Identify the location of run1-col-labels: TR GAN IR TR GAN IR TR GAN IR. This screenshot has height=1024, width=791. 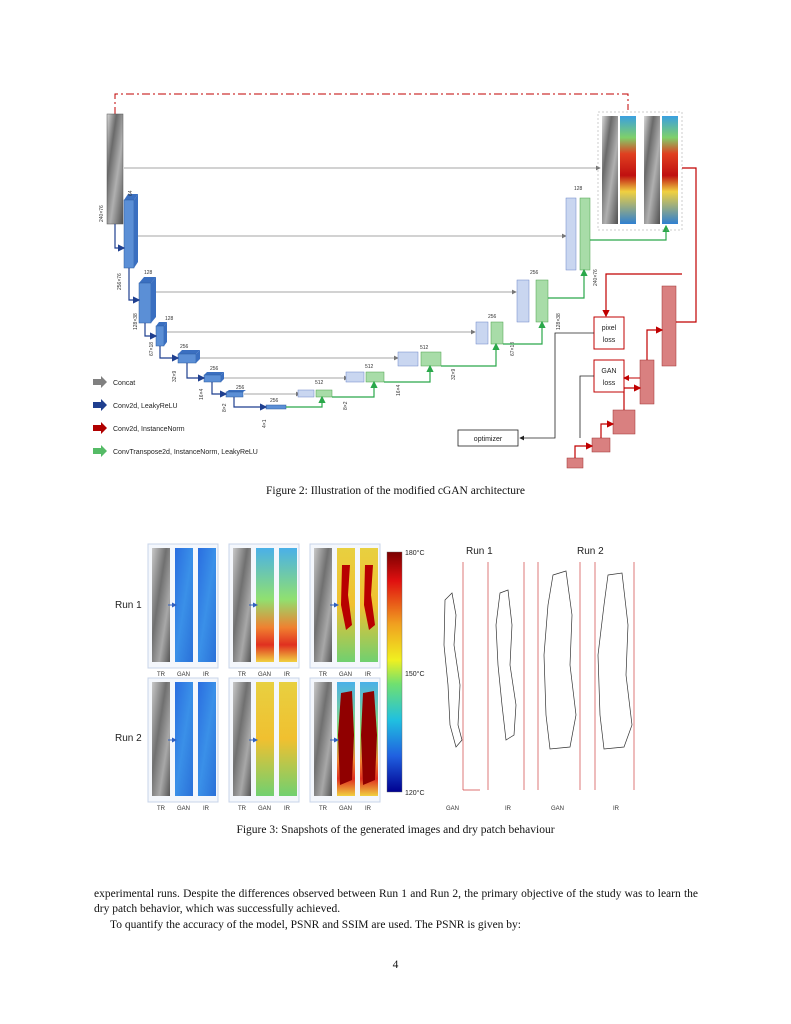
(264, 675).